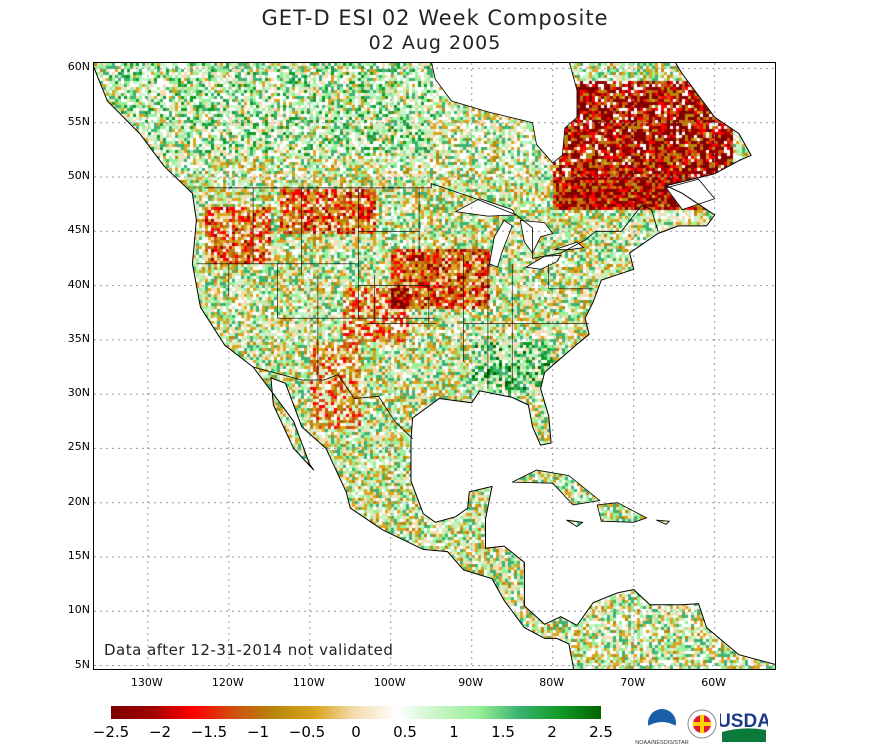 This screenshot has height=750, width=870. What do you see at coordinates (454, 732) in the screenshot?
I see `colorbar-tick-label: 1` at bounding box center [454, 732].